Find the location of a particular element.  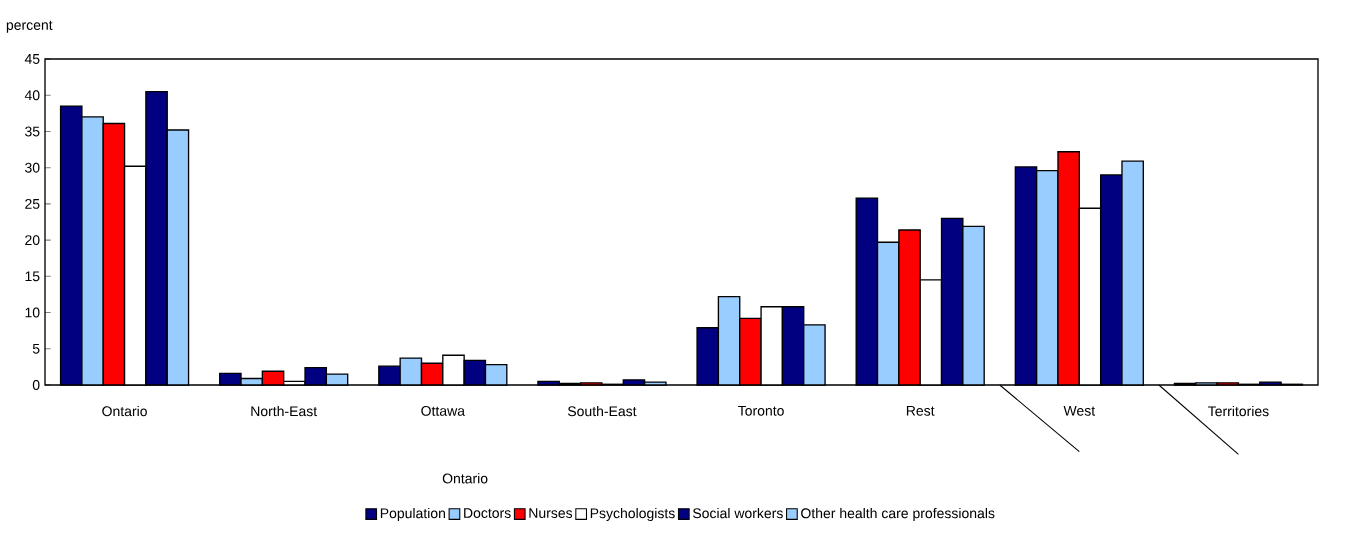

legend-label: Social workers is located at coordinates (737, 513).